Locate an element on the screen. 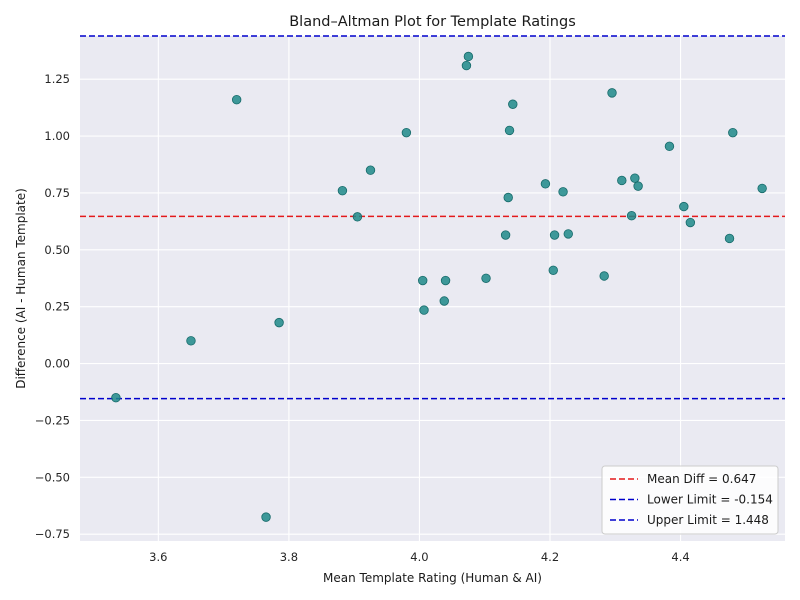 The image size is (800, 600). chart-title: Bland–Altman Plot for Template Ratings is located at coordinates (432, 22).